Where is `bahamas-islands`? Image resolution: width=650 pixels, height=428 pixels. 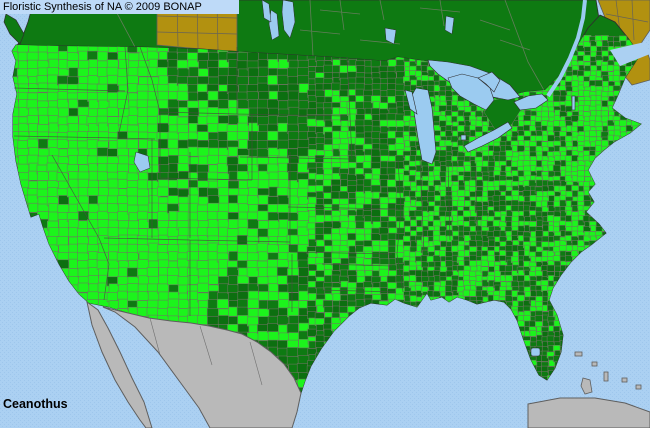 bahamas-islands is located at coordinates (608, 373).